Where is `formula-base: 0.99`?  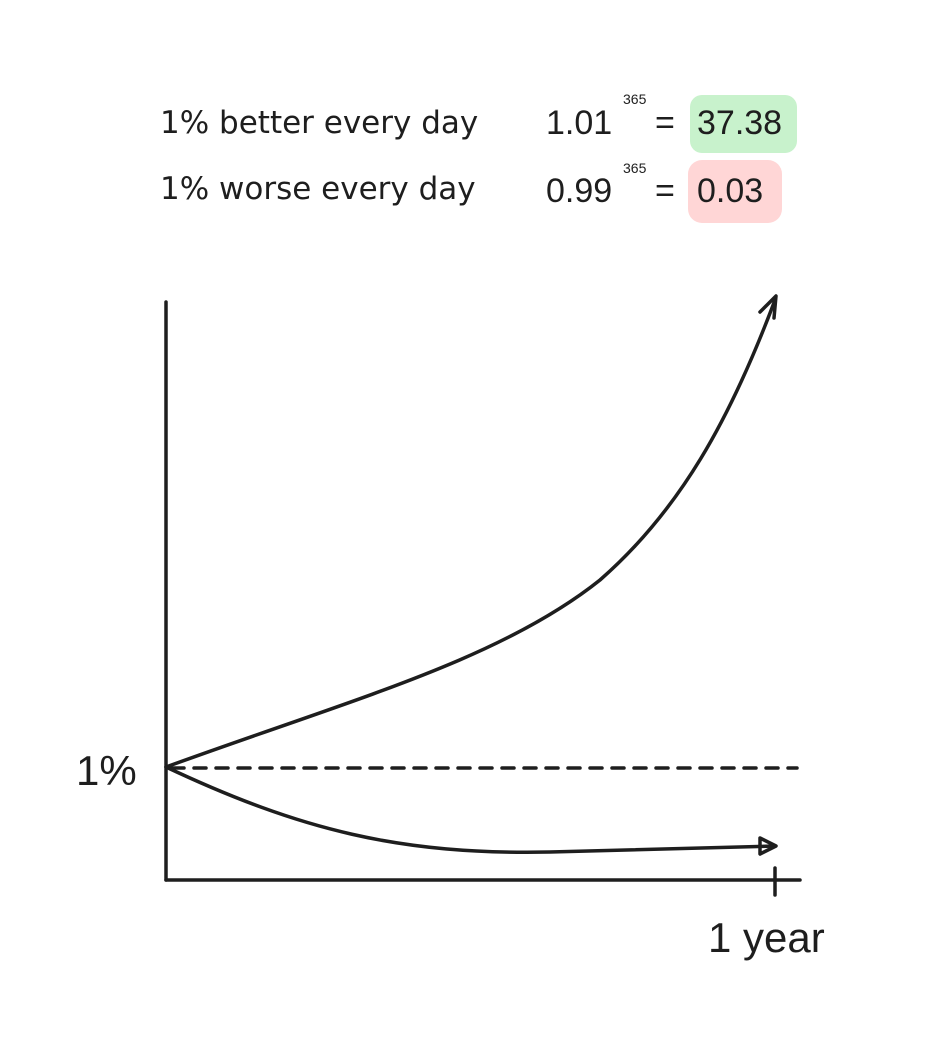
formula-base: 0.99 is located at coordinates (579, 191).